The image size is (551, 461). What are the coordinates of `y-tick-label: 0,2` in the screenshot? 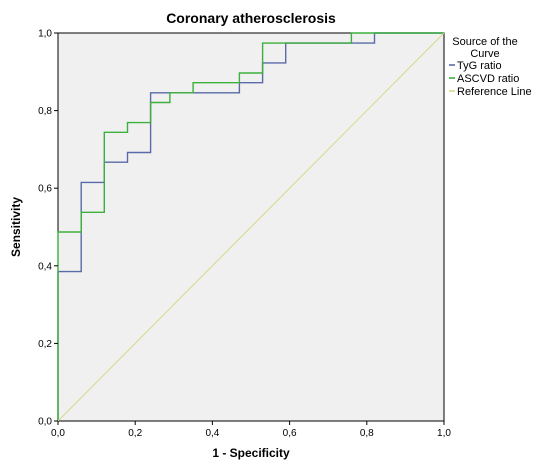 It's located at (45, 344).